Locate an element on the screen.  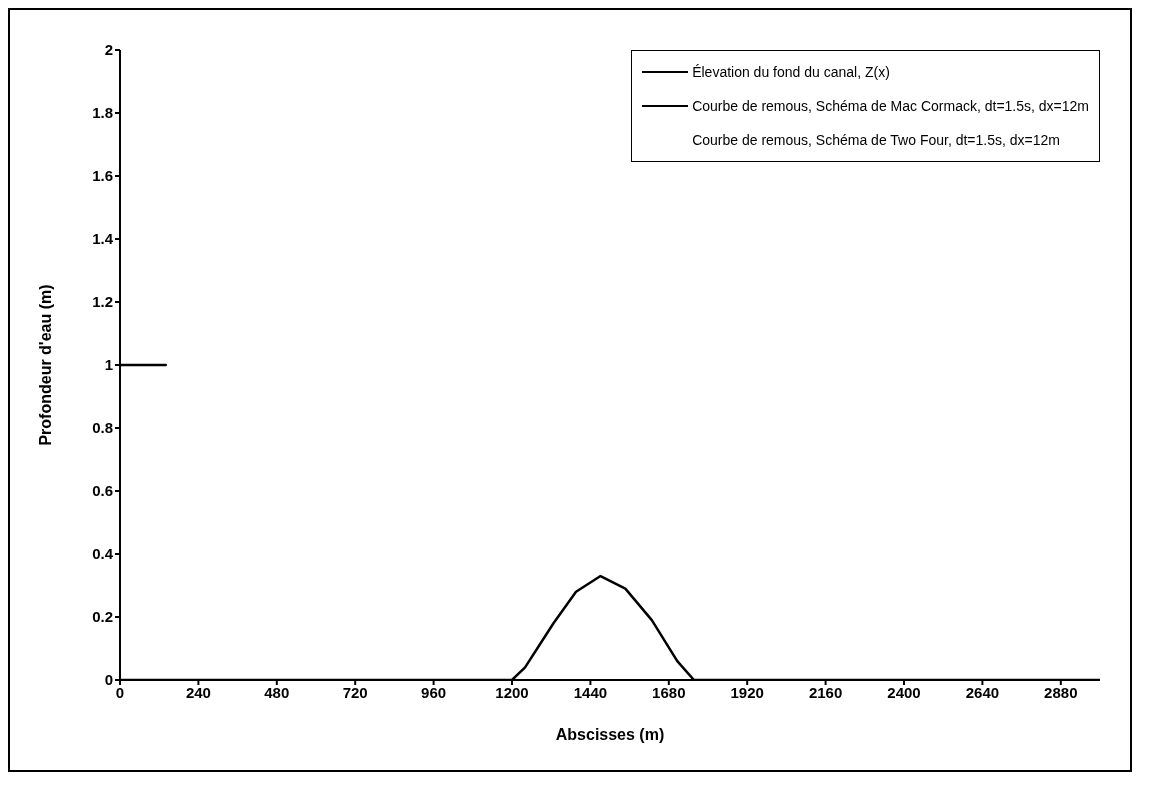
x-tick-label: 960 is located at coordinates (434, 692).